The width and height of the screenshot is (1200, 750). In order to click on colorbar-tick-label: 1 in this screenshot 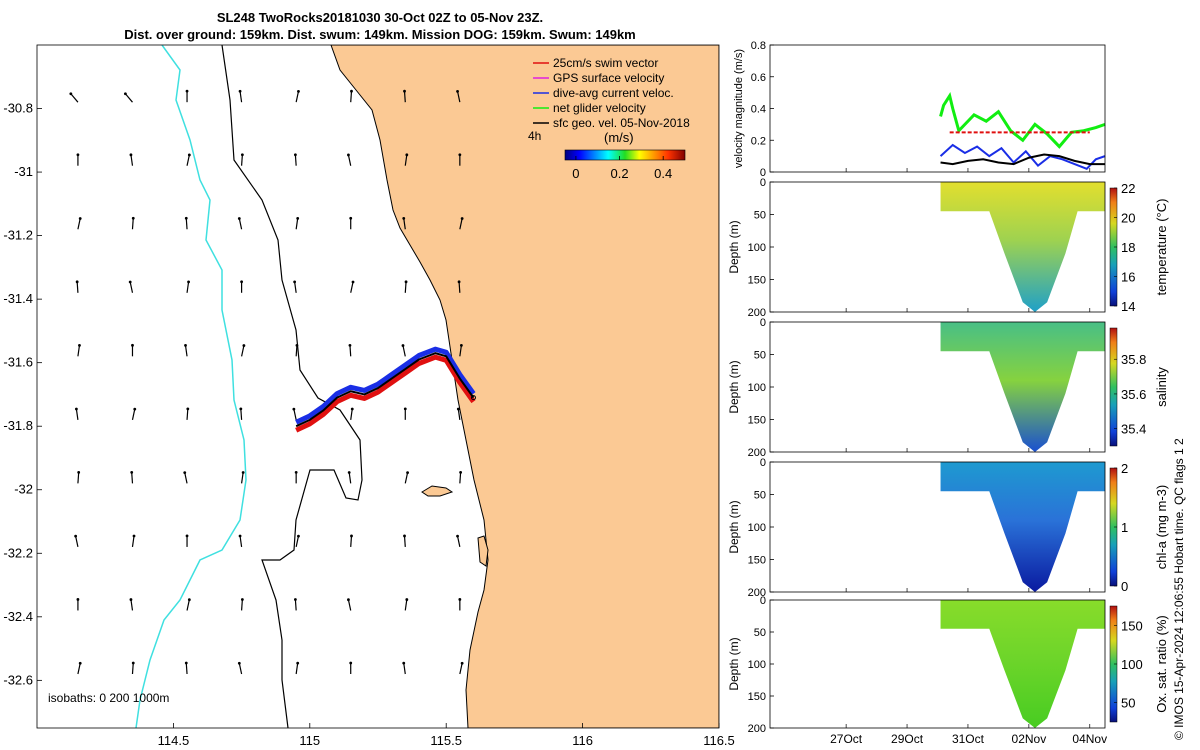, I will do `click(1124, 527)`.